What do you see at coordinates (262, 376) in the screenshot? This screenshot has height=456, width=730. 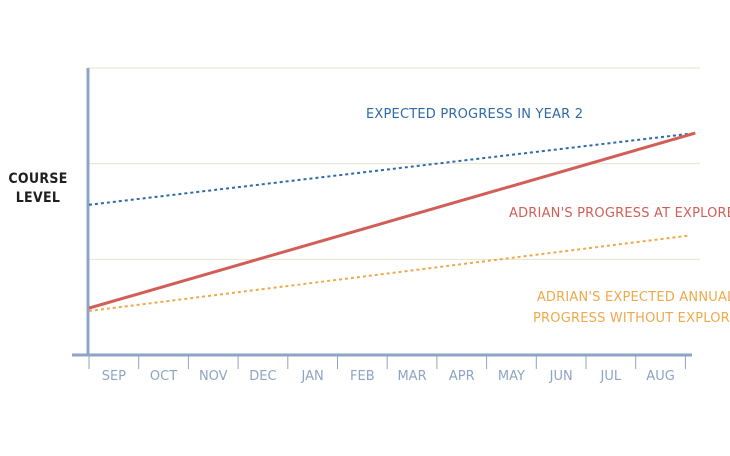 I see `x-tick-label-dec: DEC` at bounding box center [262, 376].